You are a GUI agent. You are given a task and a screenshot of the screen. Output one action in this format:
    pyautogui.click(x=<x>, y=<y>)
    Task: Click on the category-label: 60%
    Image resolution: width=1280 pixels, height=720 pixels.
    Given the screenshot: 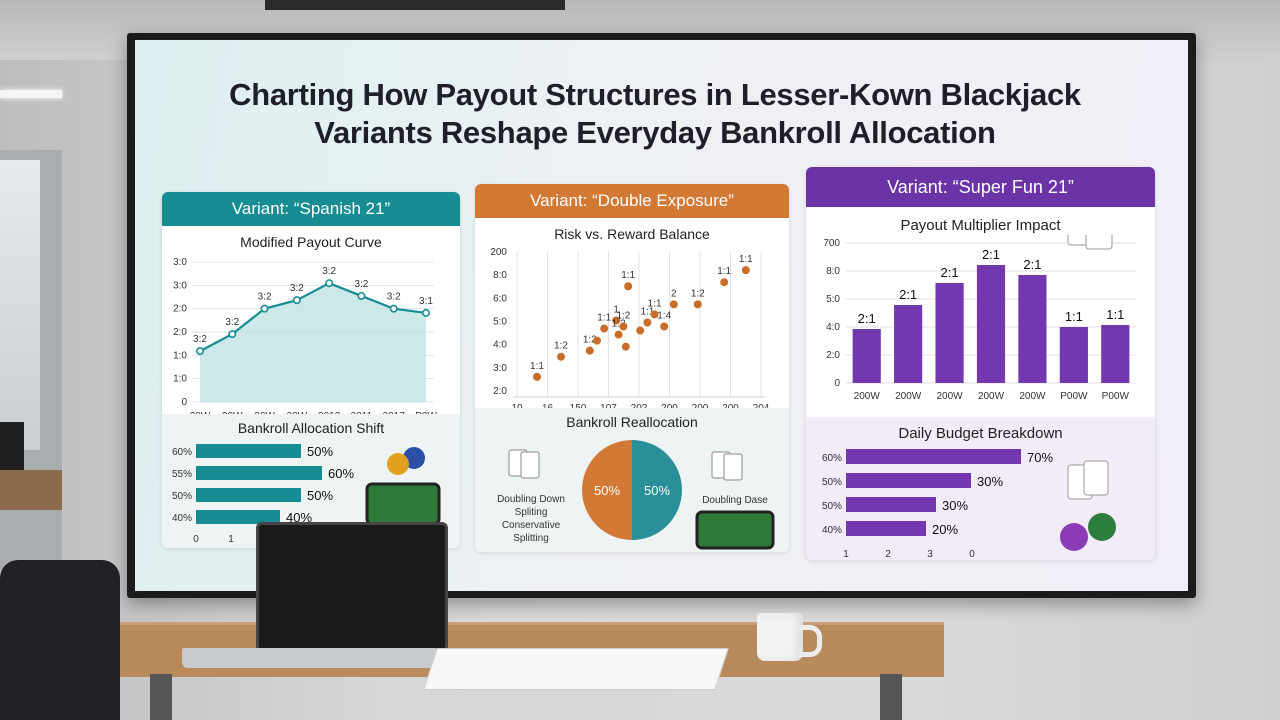 What is the action you would take?
    pyautogui.click(x=182, y=452)
    